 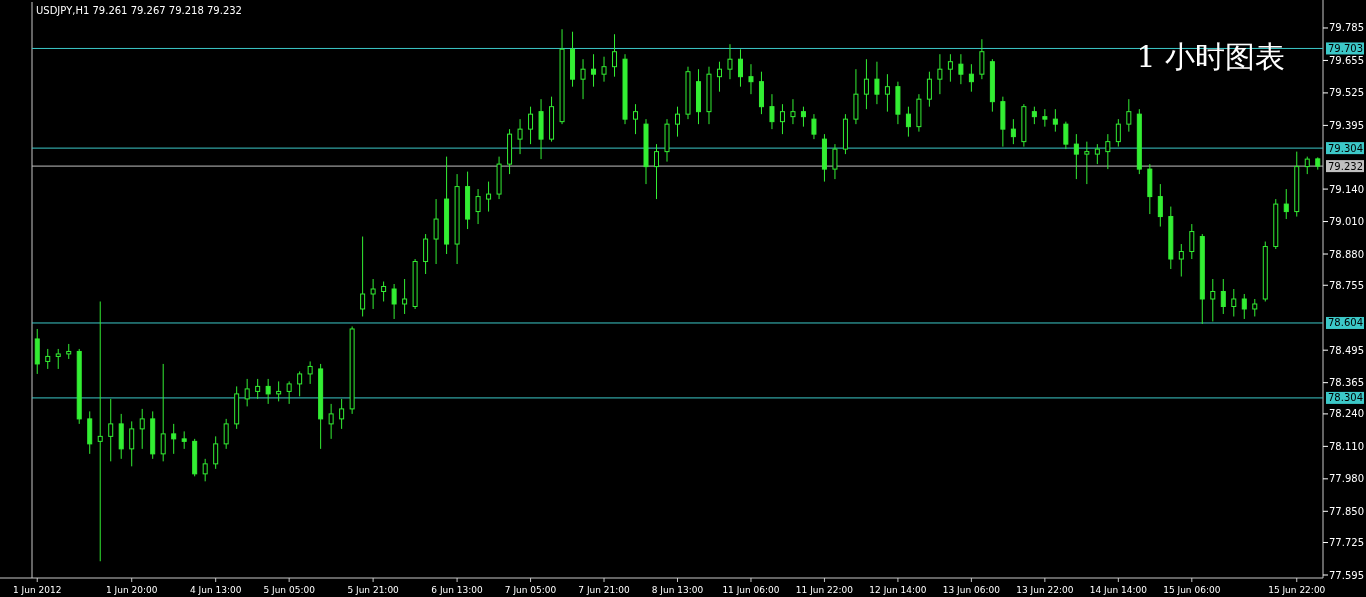 I want to click on y-tick-label: 79.785, so click(x=1346, y=28).